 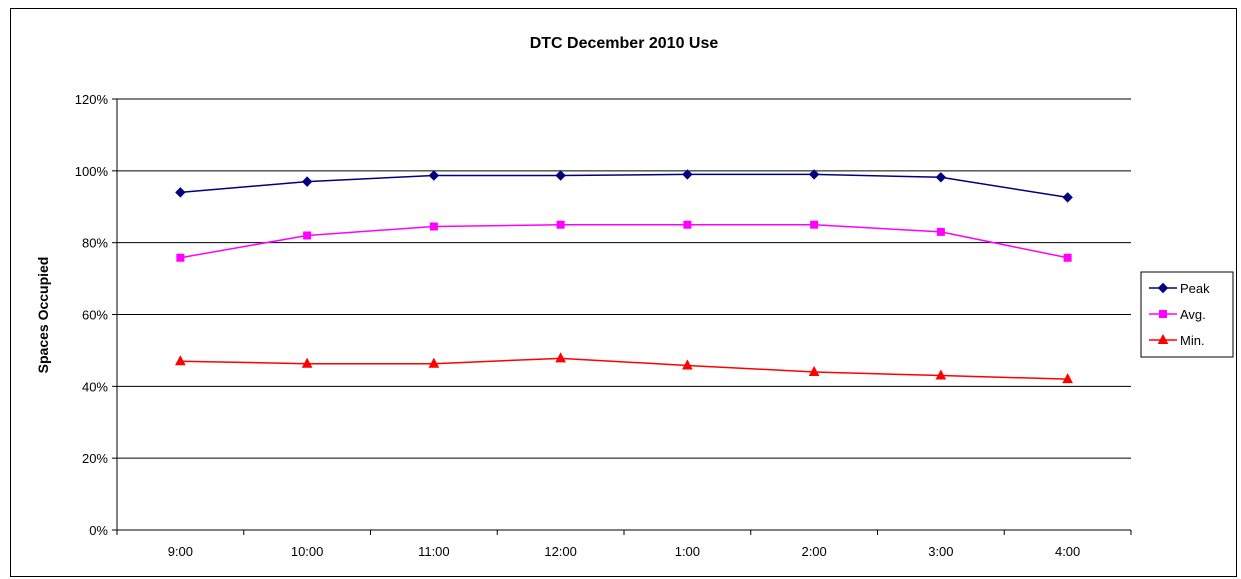 What do you see at coordinates (92, 99) in the screenshot?
I see `y-tick-label: 120%` at bounding box center [92, 99].